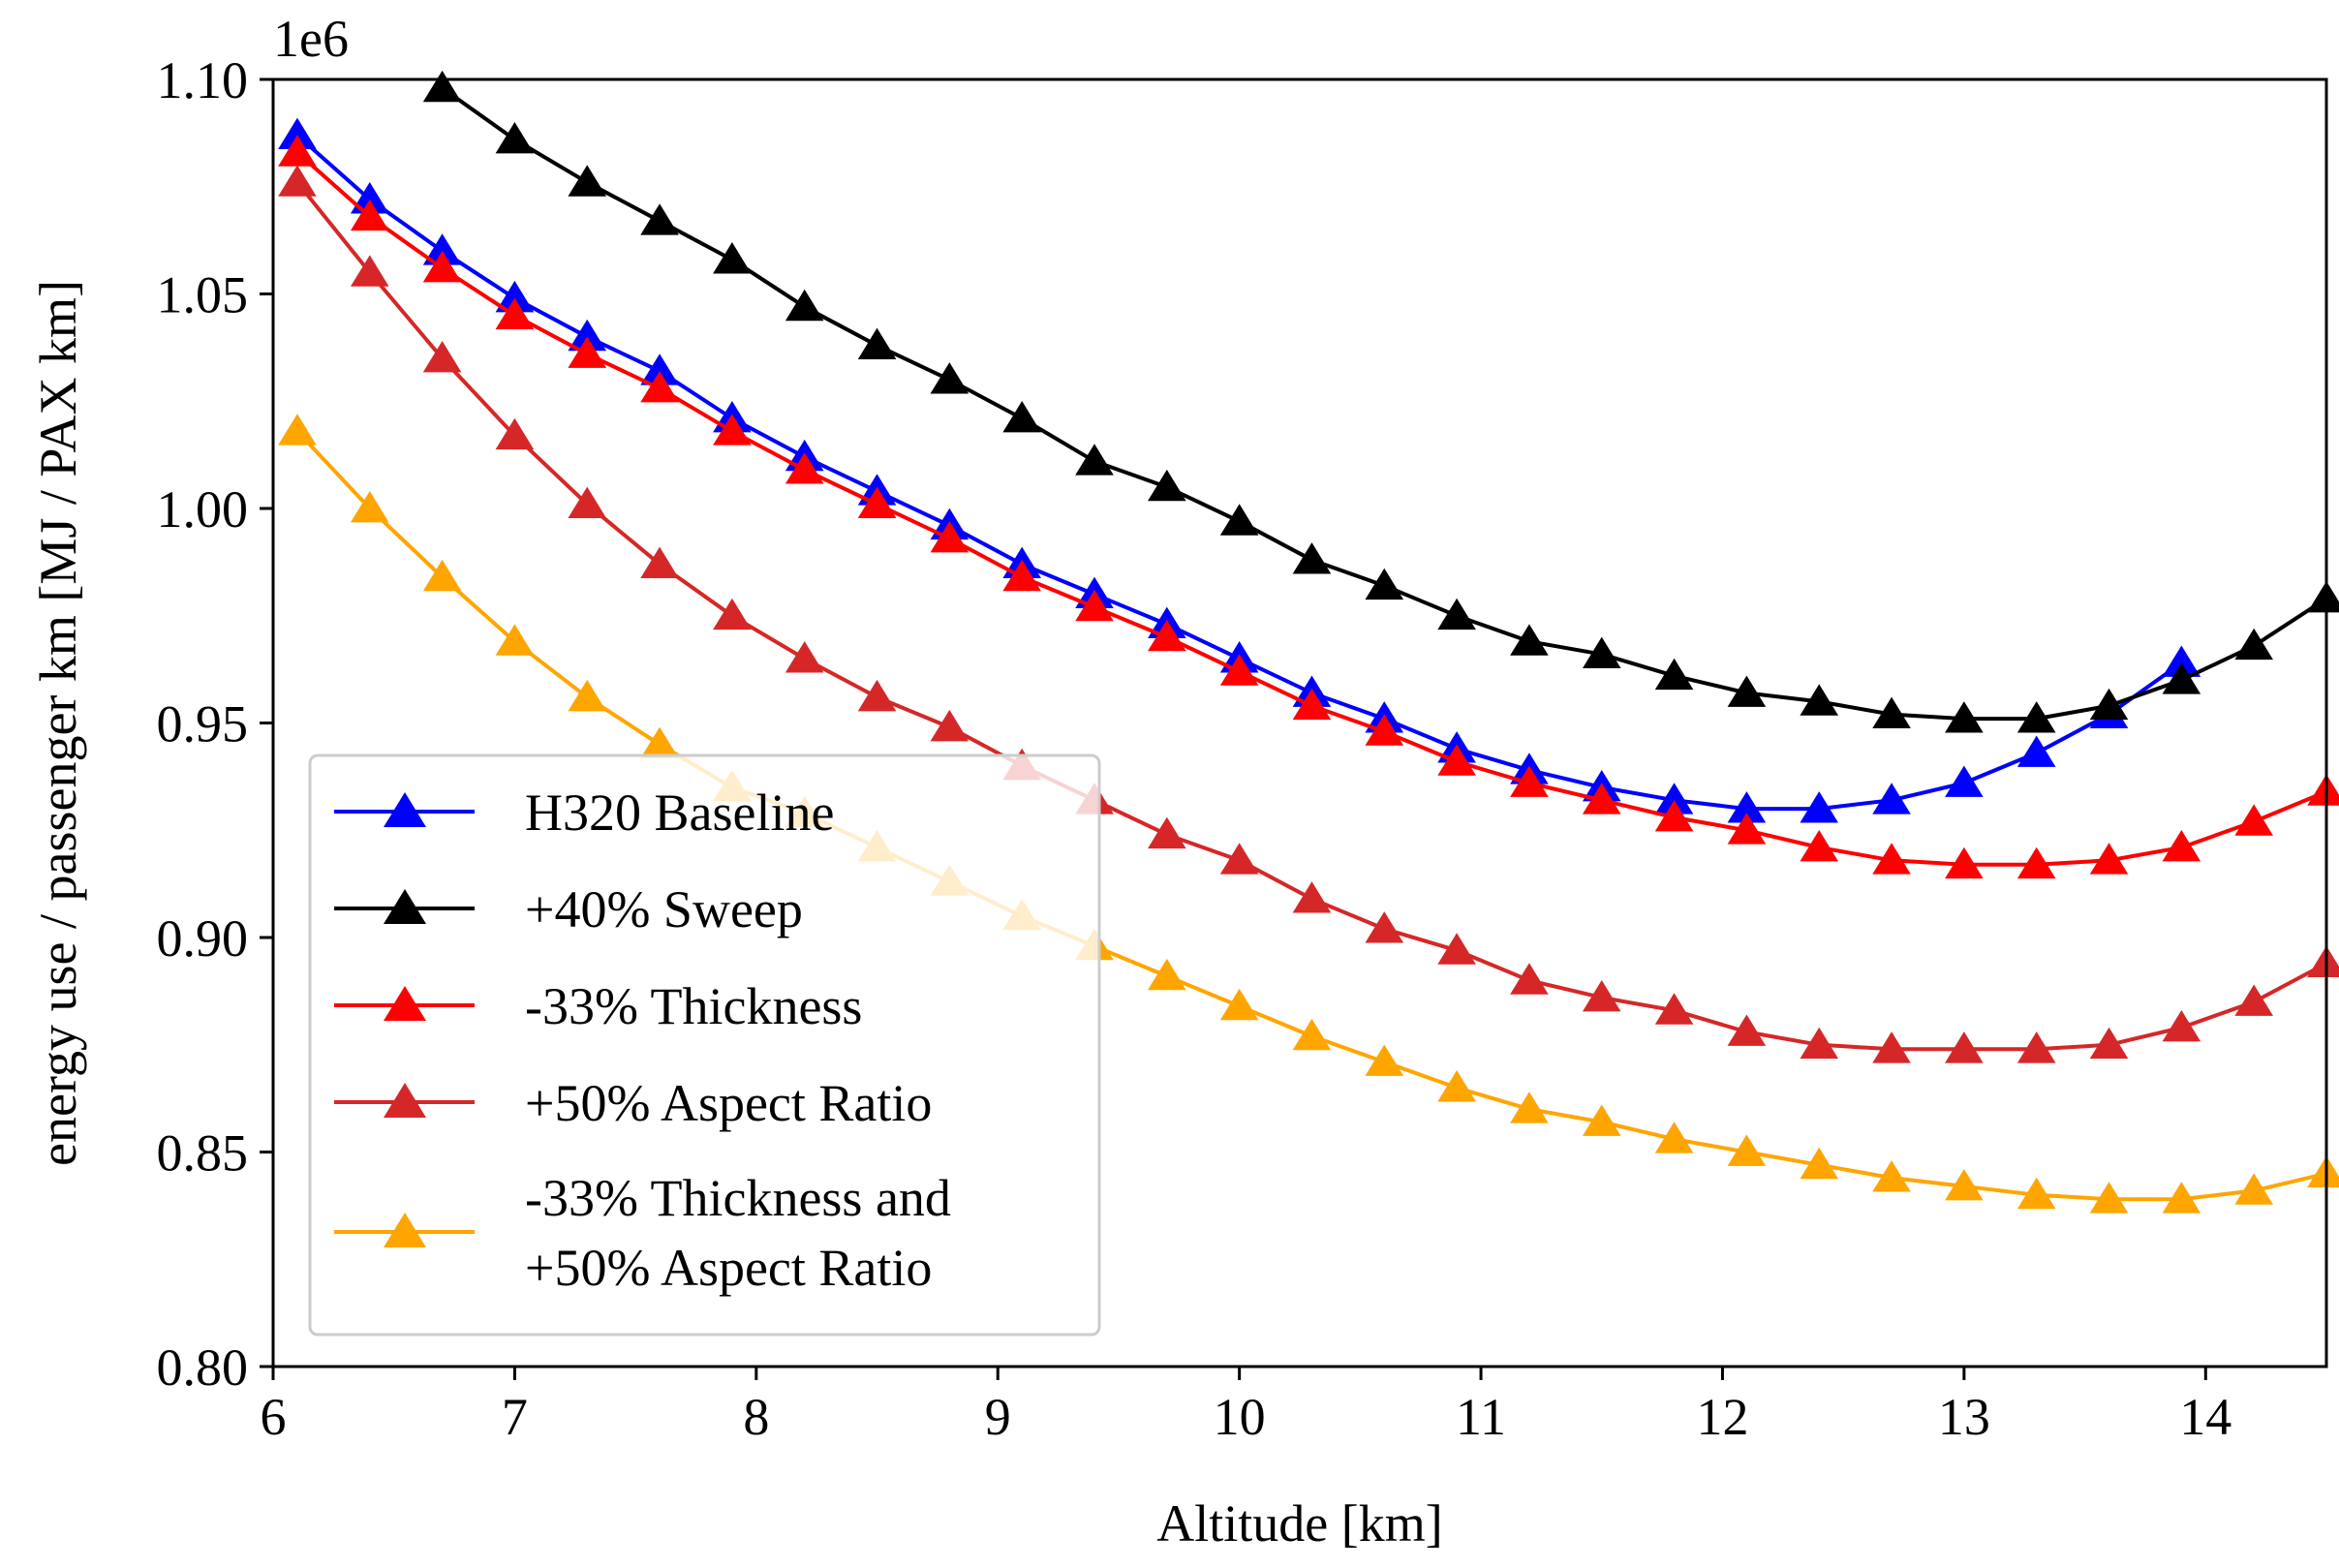 The height and width of the screenshot is (1568, 2339). Describe the element at coordinates (515, 1417) in the screenshot. I see `x-tick-label: 7` at that location.